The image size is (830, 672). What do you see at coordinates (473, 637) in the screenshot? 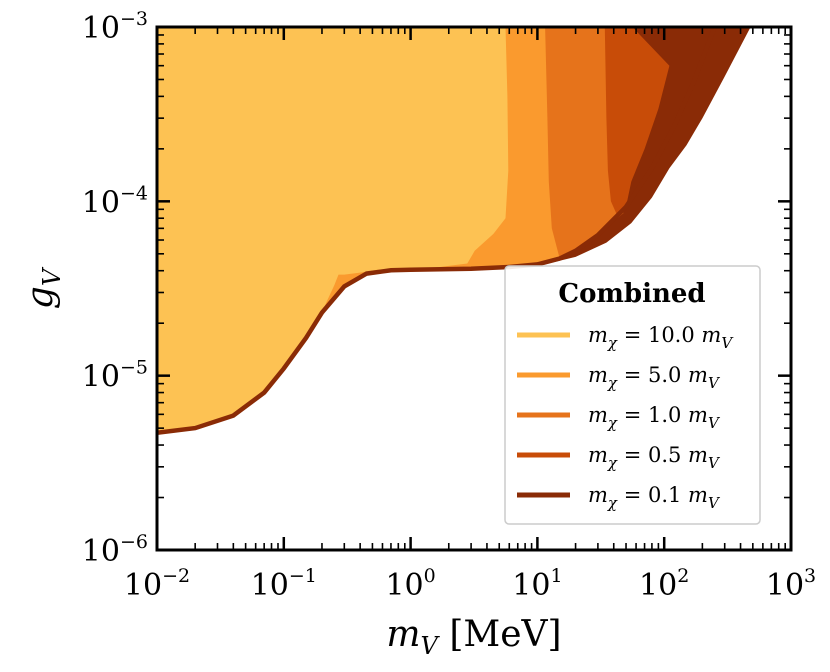
I see `x-axis-label: mV [MeV]` at bounding box center [473, 637].